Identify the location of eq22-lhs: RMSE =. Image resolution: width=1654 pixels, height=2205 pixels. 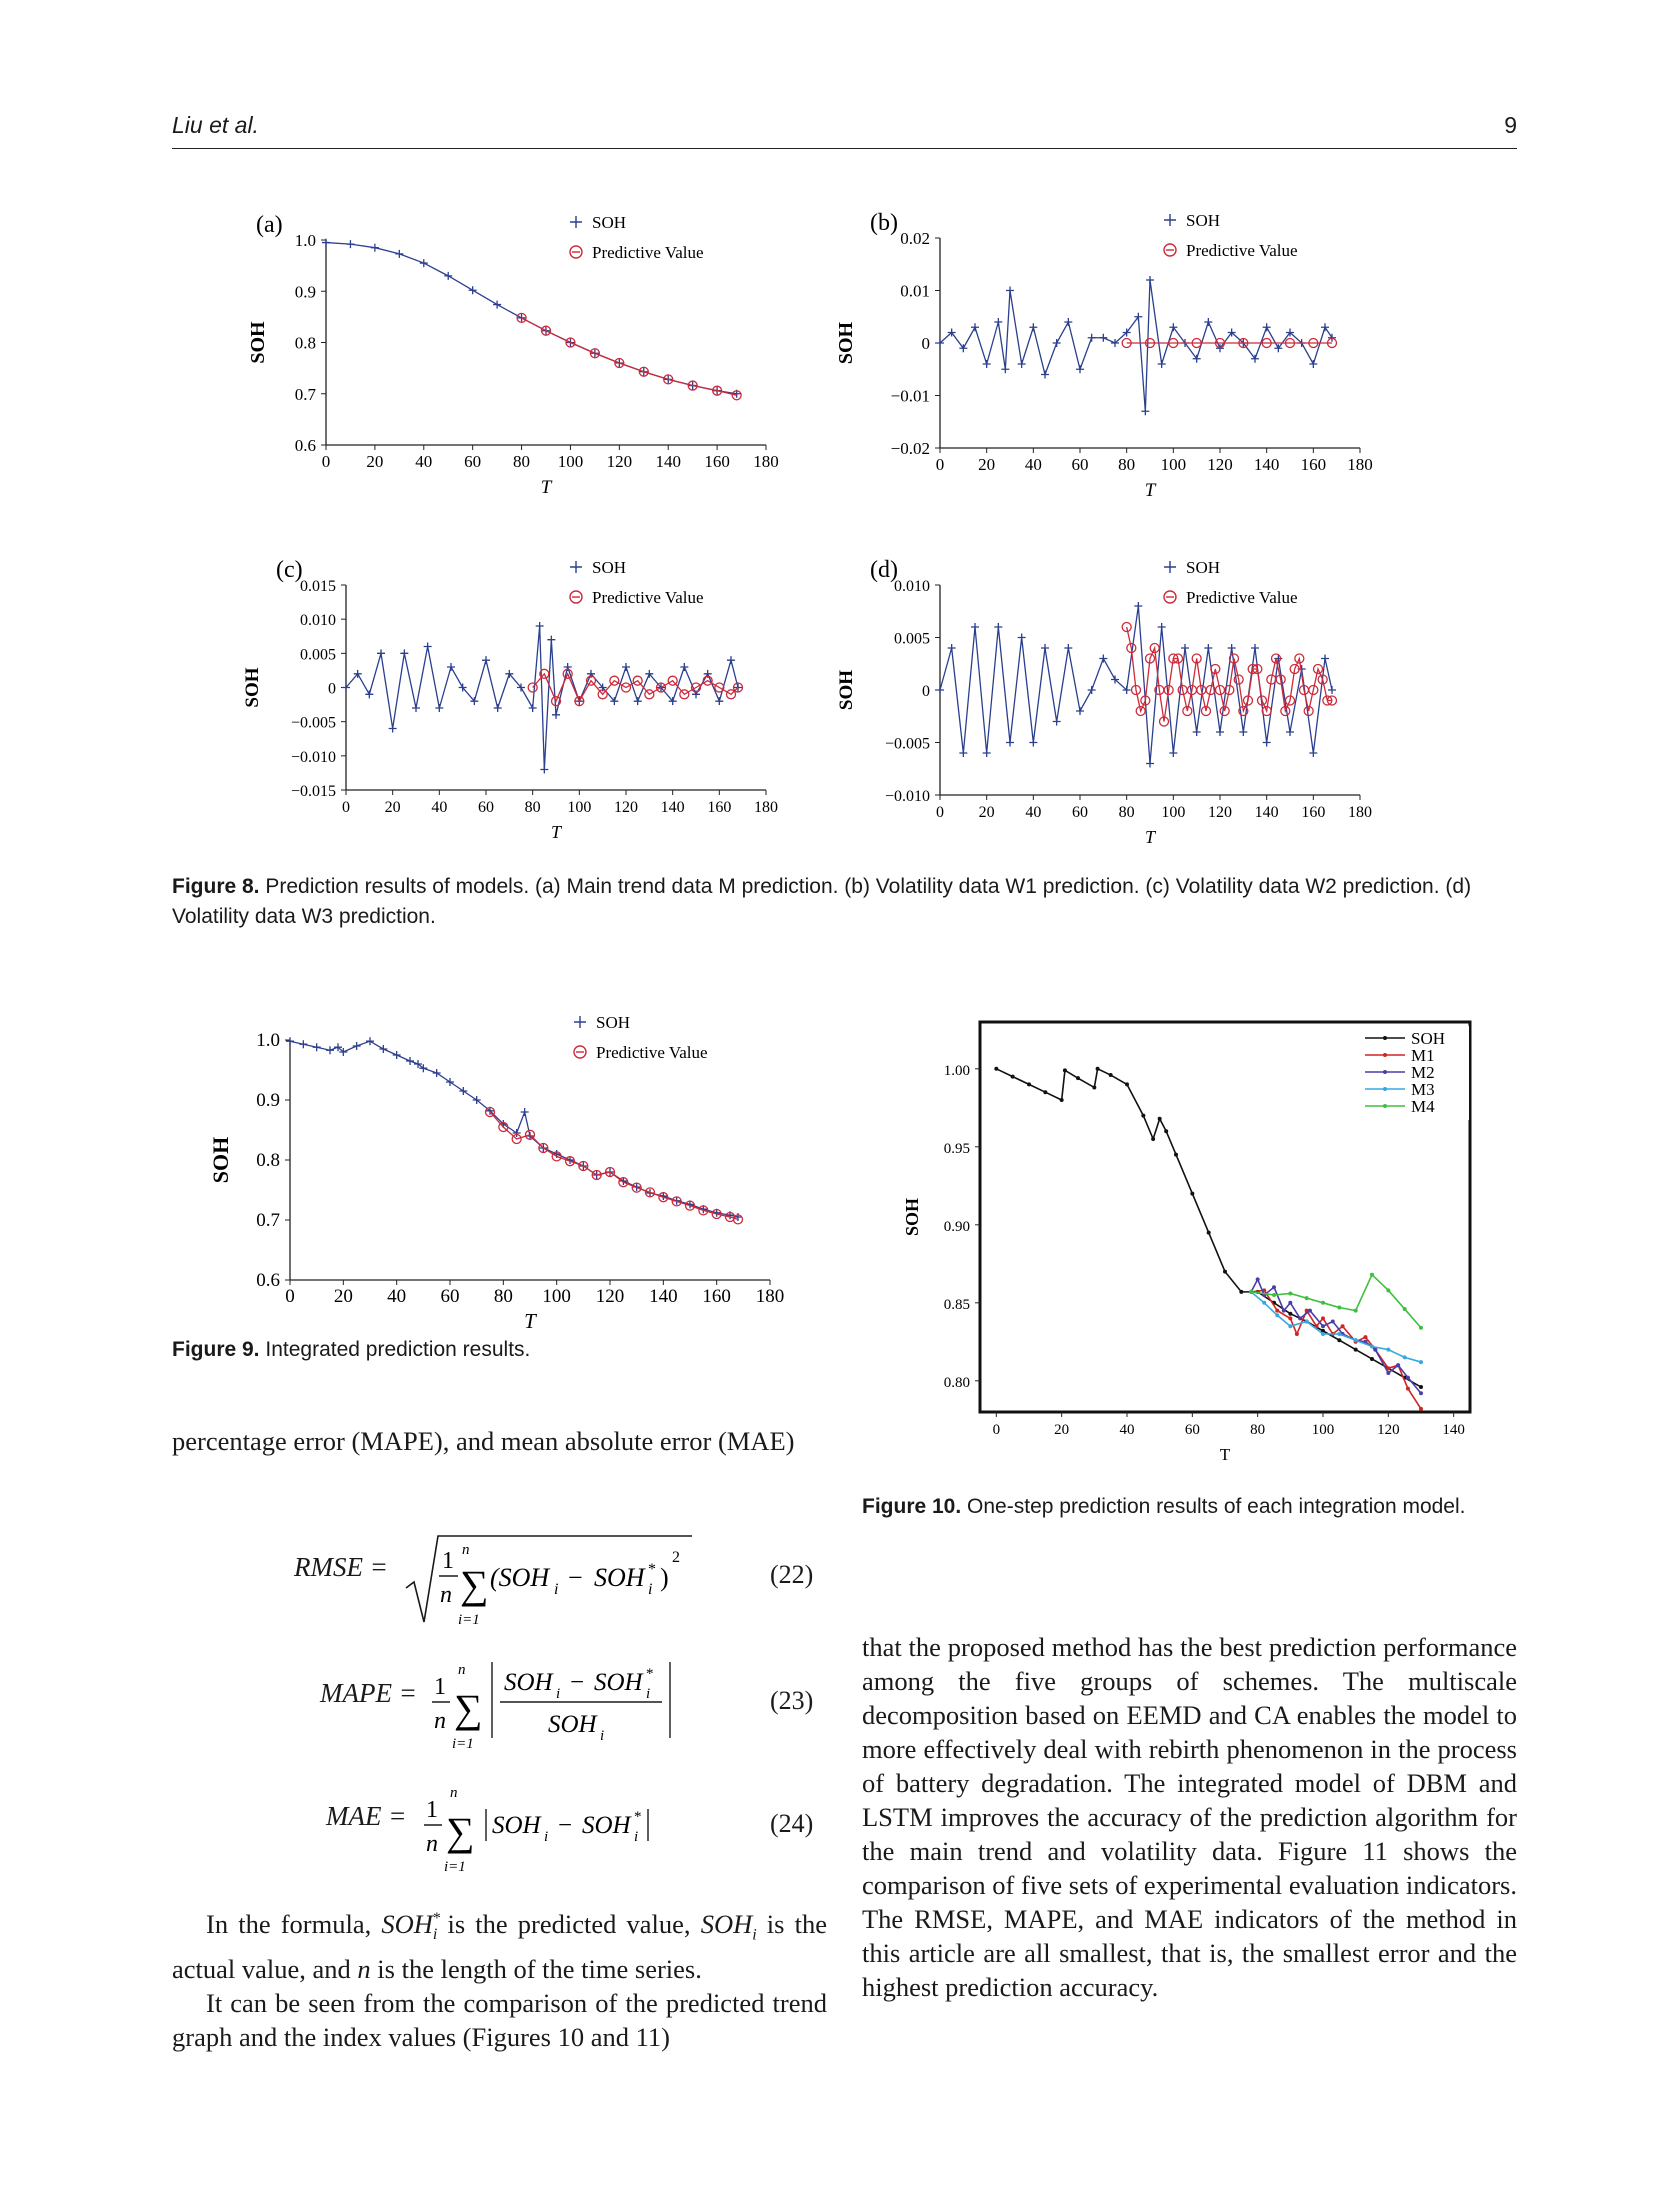
(341, 1567).